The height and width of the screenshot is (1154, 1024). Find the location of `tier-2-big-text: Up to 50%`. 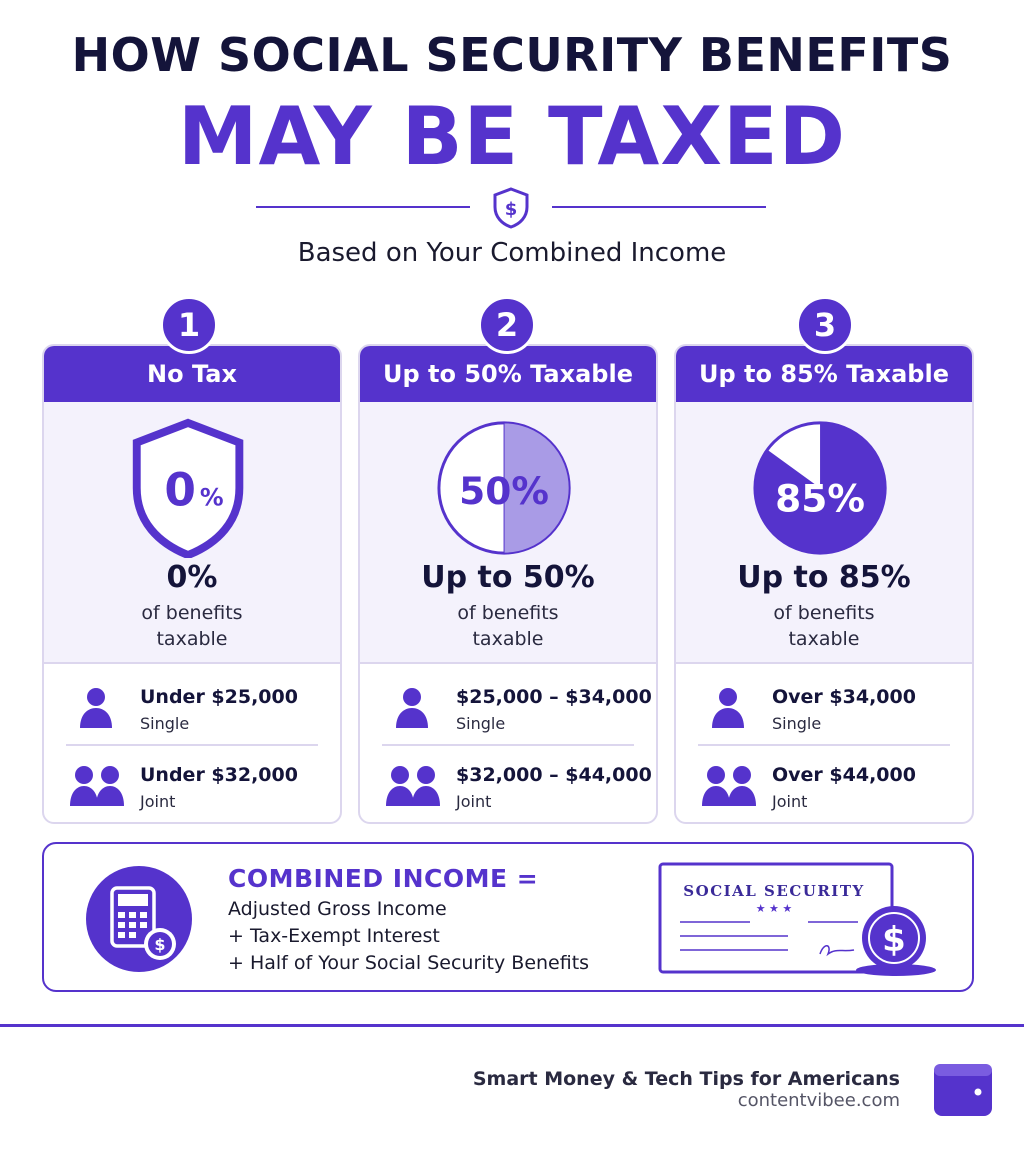

tier-2-big-text: Up to 50% is located at coordinates (508, 577).